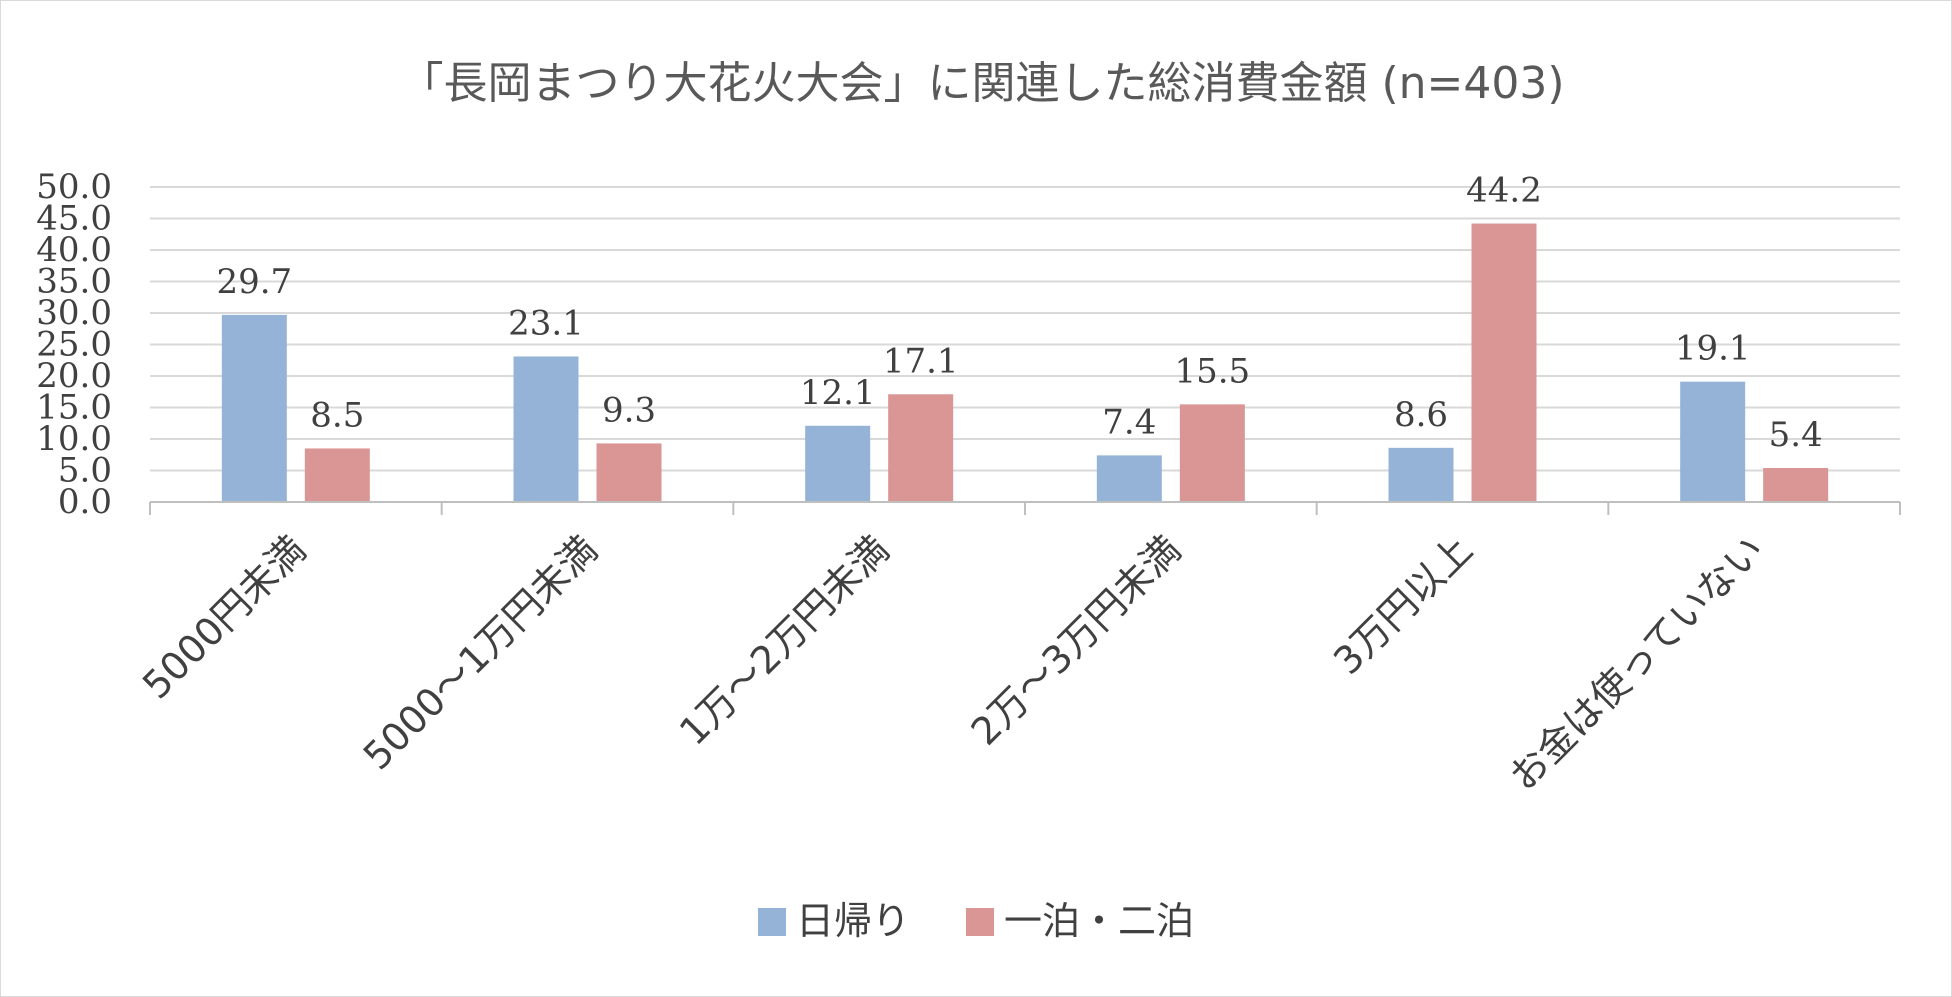 This screenshot has width=1952, height=997. What do you see at coordinates (629, 410) in the screenshot?
I see `data-label: 9.3` at bounding box center [629, 410].